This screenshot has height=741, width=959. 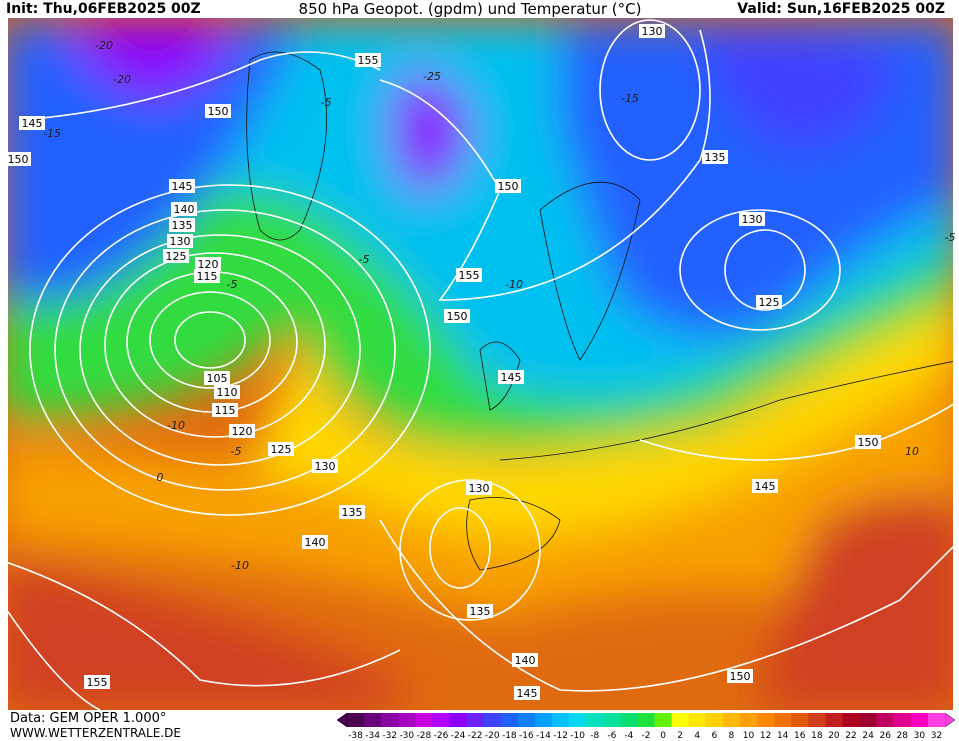 What do you see at coordinates (441, 736) in the screenshot?
I see `colorbar-label: -26` at bounding box center [441, 736].